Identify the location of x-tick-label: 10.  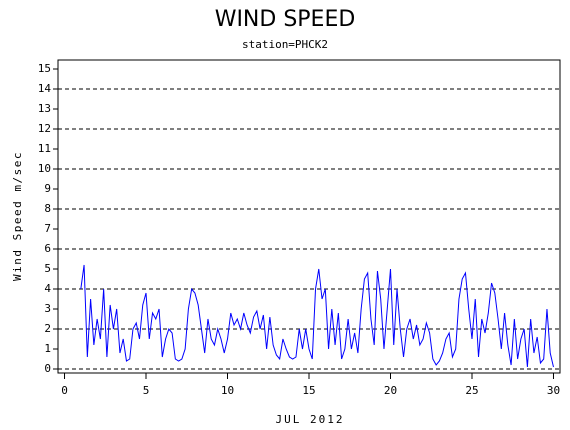
(227, 390).